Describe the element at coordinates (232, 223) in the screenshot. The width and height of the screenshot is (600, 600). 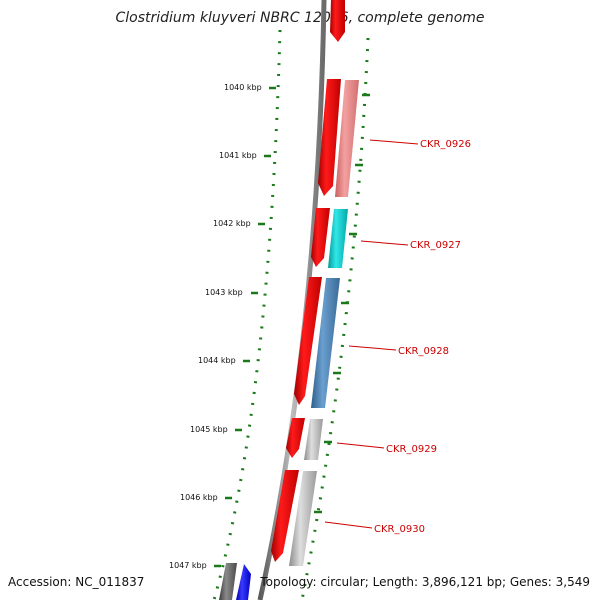
I see `scale-label: 1042 kbp` at that location.